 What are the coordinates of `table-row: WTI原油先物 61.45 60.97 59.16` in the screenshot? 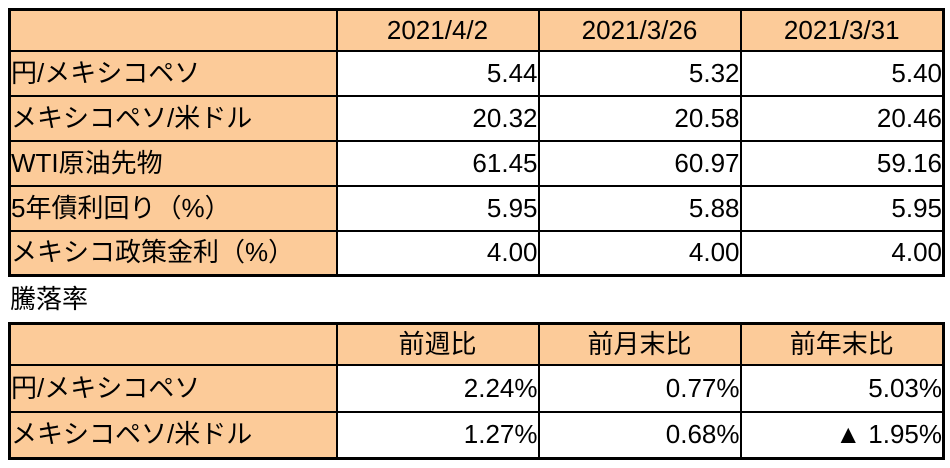 It's located at (476, 163).